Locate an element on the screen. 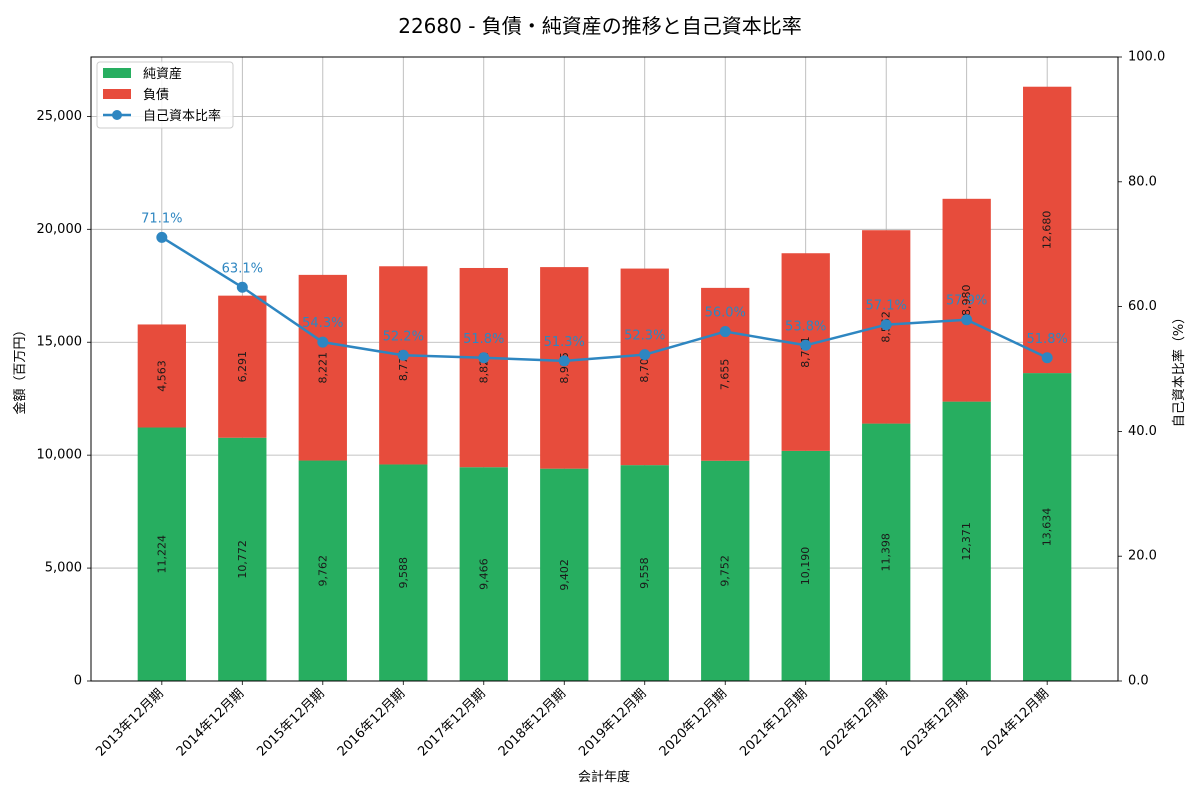 Image resolution: width=1200 pixels, height=800 pixels. bar-label-net-assets: 12,371 is located at coordinates (966, 541).